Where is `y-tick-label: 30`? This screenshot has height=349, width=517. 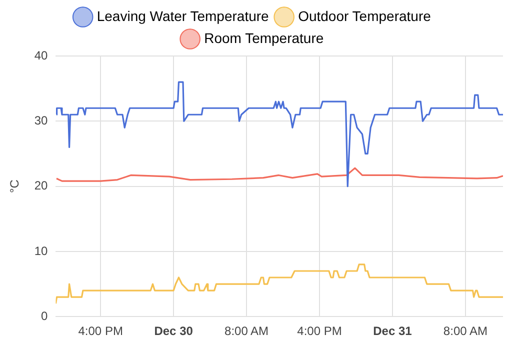
y-tick-label: 30 is located at coordinates (41, 120).